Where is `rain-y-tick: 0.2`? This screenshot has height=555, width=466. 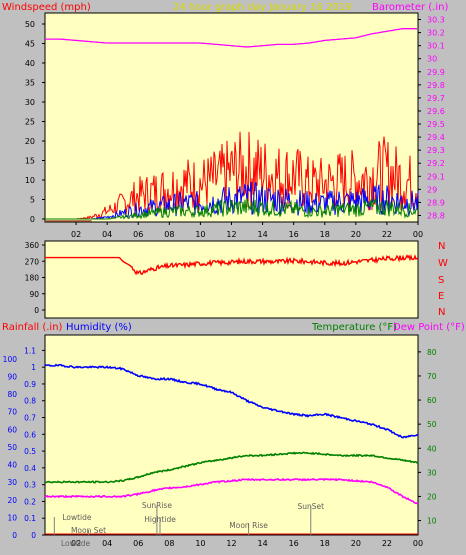
rain-y-tick: 0.2 is located at coordinates (30, 501).